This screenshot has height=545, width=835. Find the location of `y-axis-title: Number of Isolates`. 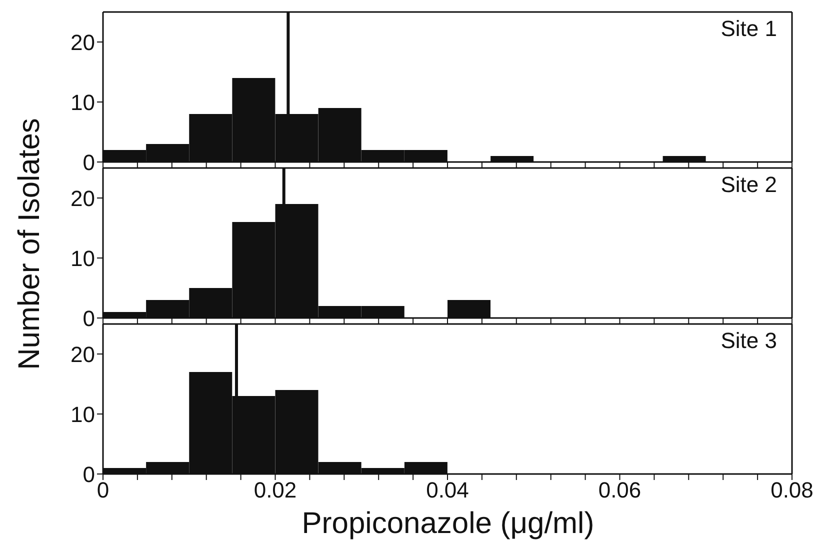

y-axis-title: Number of Isolates is located at coordinates (30, 244).